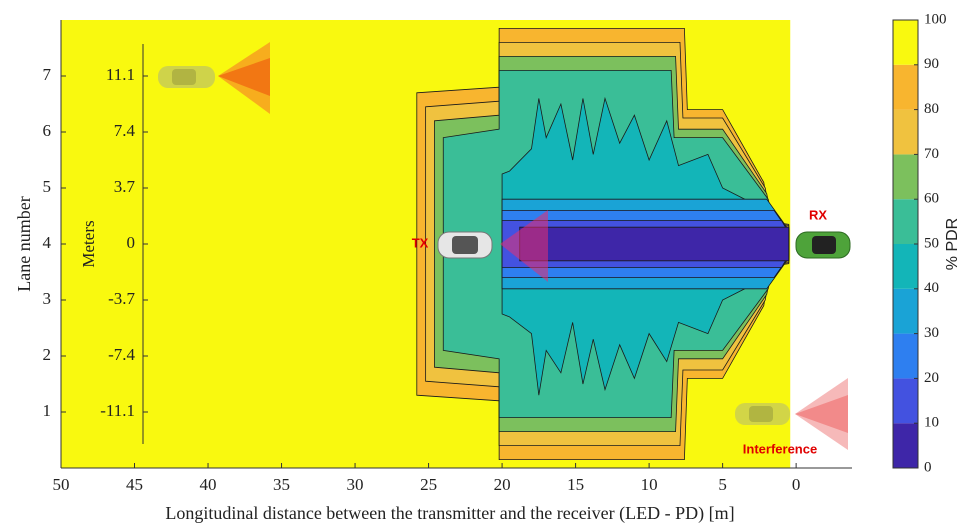 The width and height of the screenshot is (964, 530). I want to click on y-tick-label: 6, so click(47, 130).